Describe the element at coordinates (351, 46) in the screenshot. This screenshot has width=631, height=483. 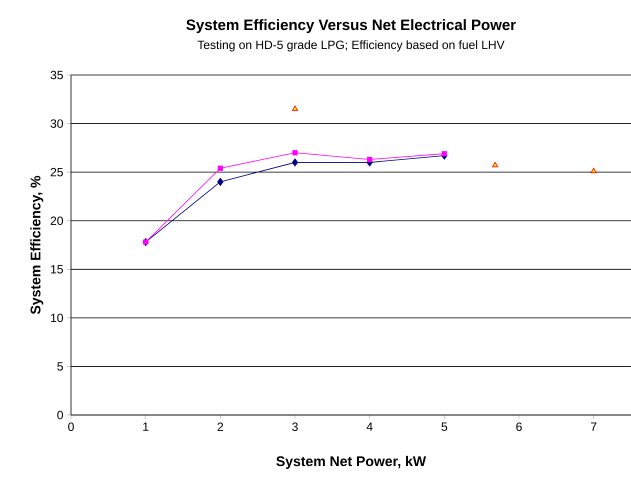
I see `chart-subtitle: Testing on HD-5 grade LPG; Efficiency based on fuel LHV` at that location.